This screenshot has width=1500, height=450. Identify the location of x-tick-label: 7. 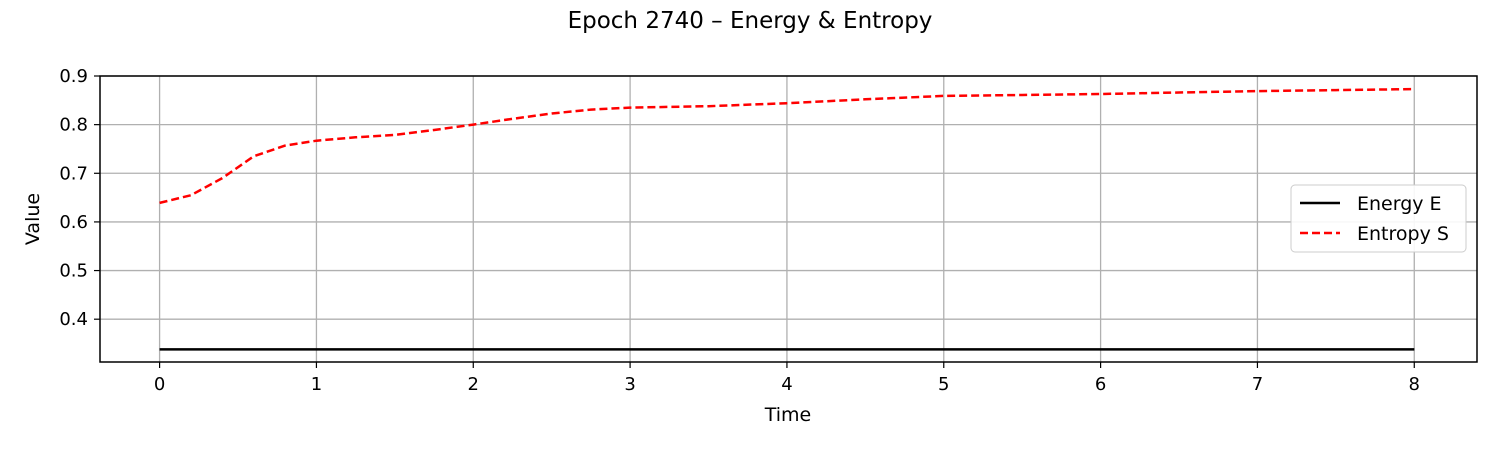
(1257, 384).